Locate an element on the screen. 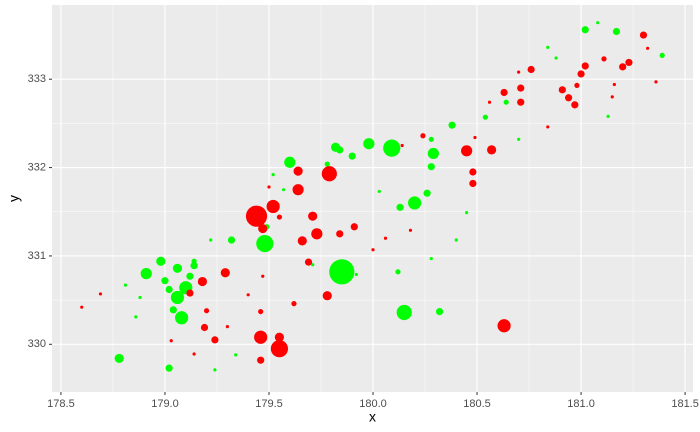  x-tick-label: 178.5 is located at coordinates (61, 404).